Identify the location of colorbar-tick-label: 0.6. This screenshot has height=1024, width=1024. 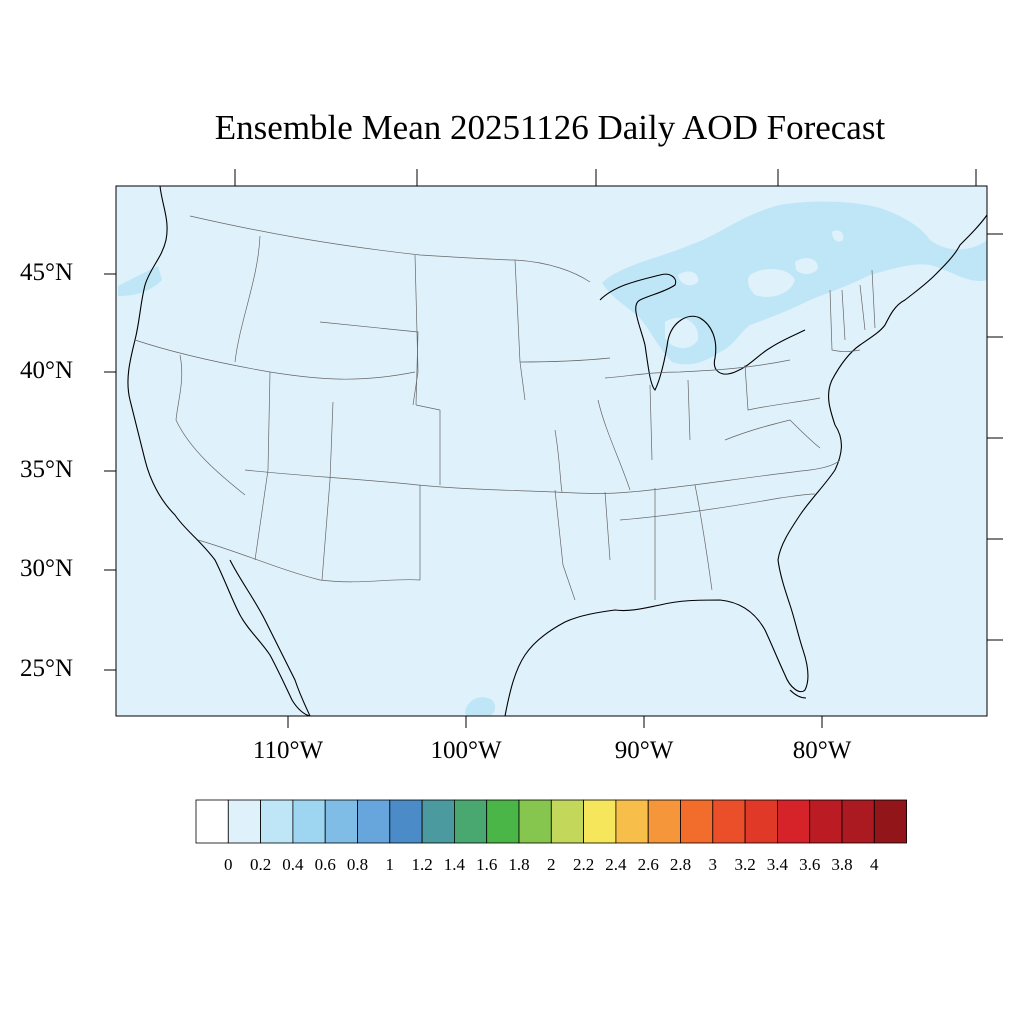
(325, 864).